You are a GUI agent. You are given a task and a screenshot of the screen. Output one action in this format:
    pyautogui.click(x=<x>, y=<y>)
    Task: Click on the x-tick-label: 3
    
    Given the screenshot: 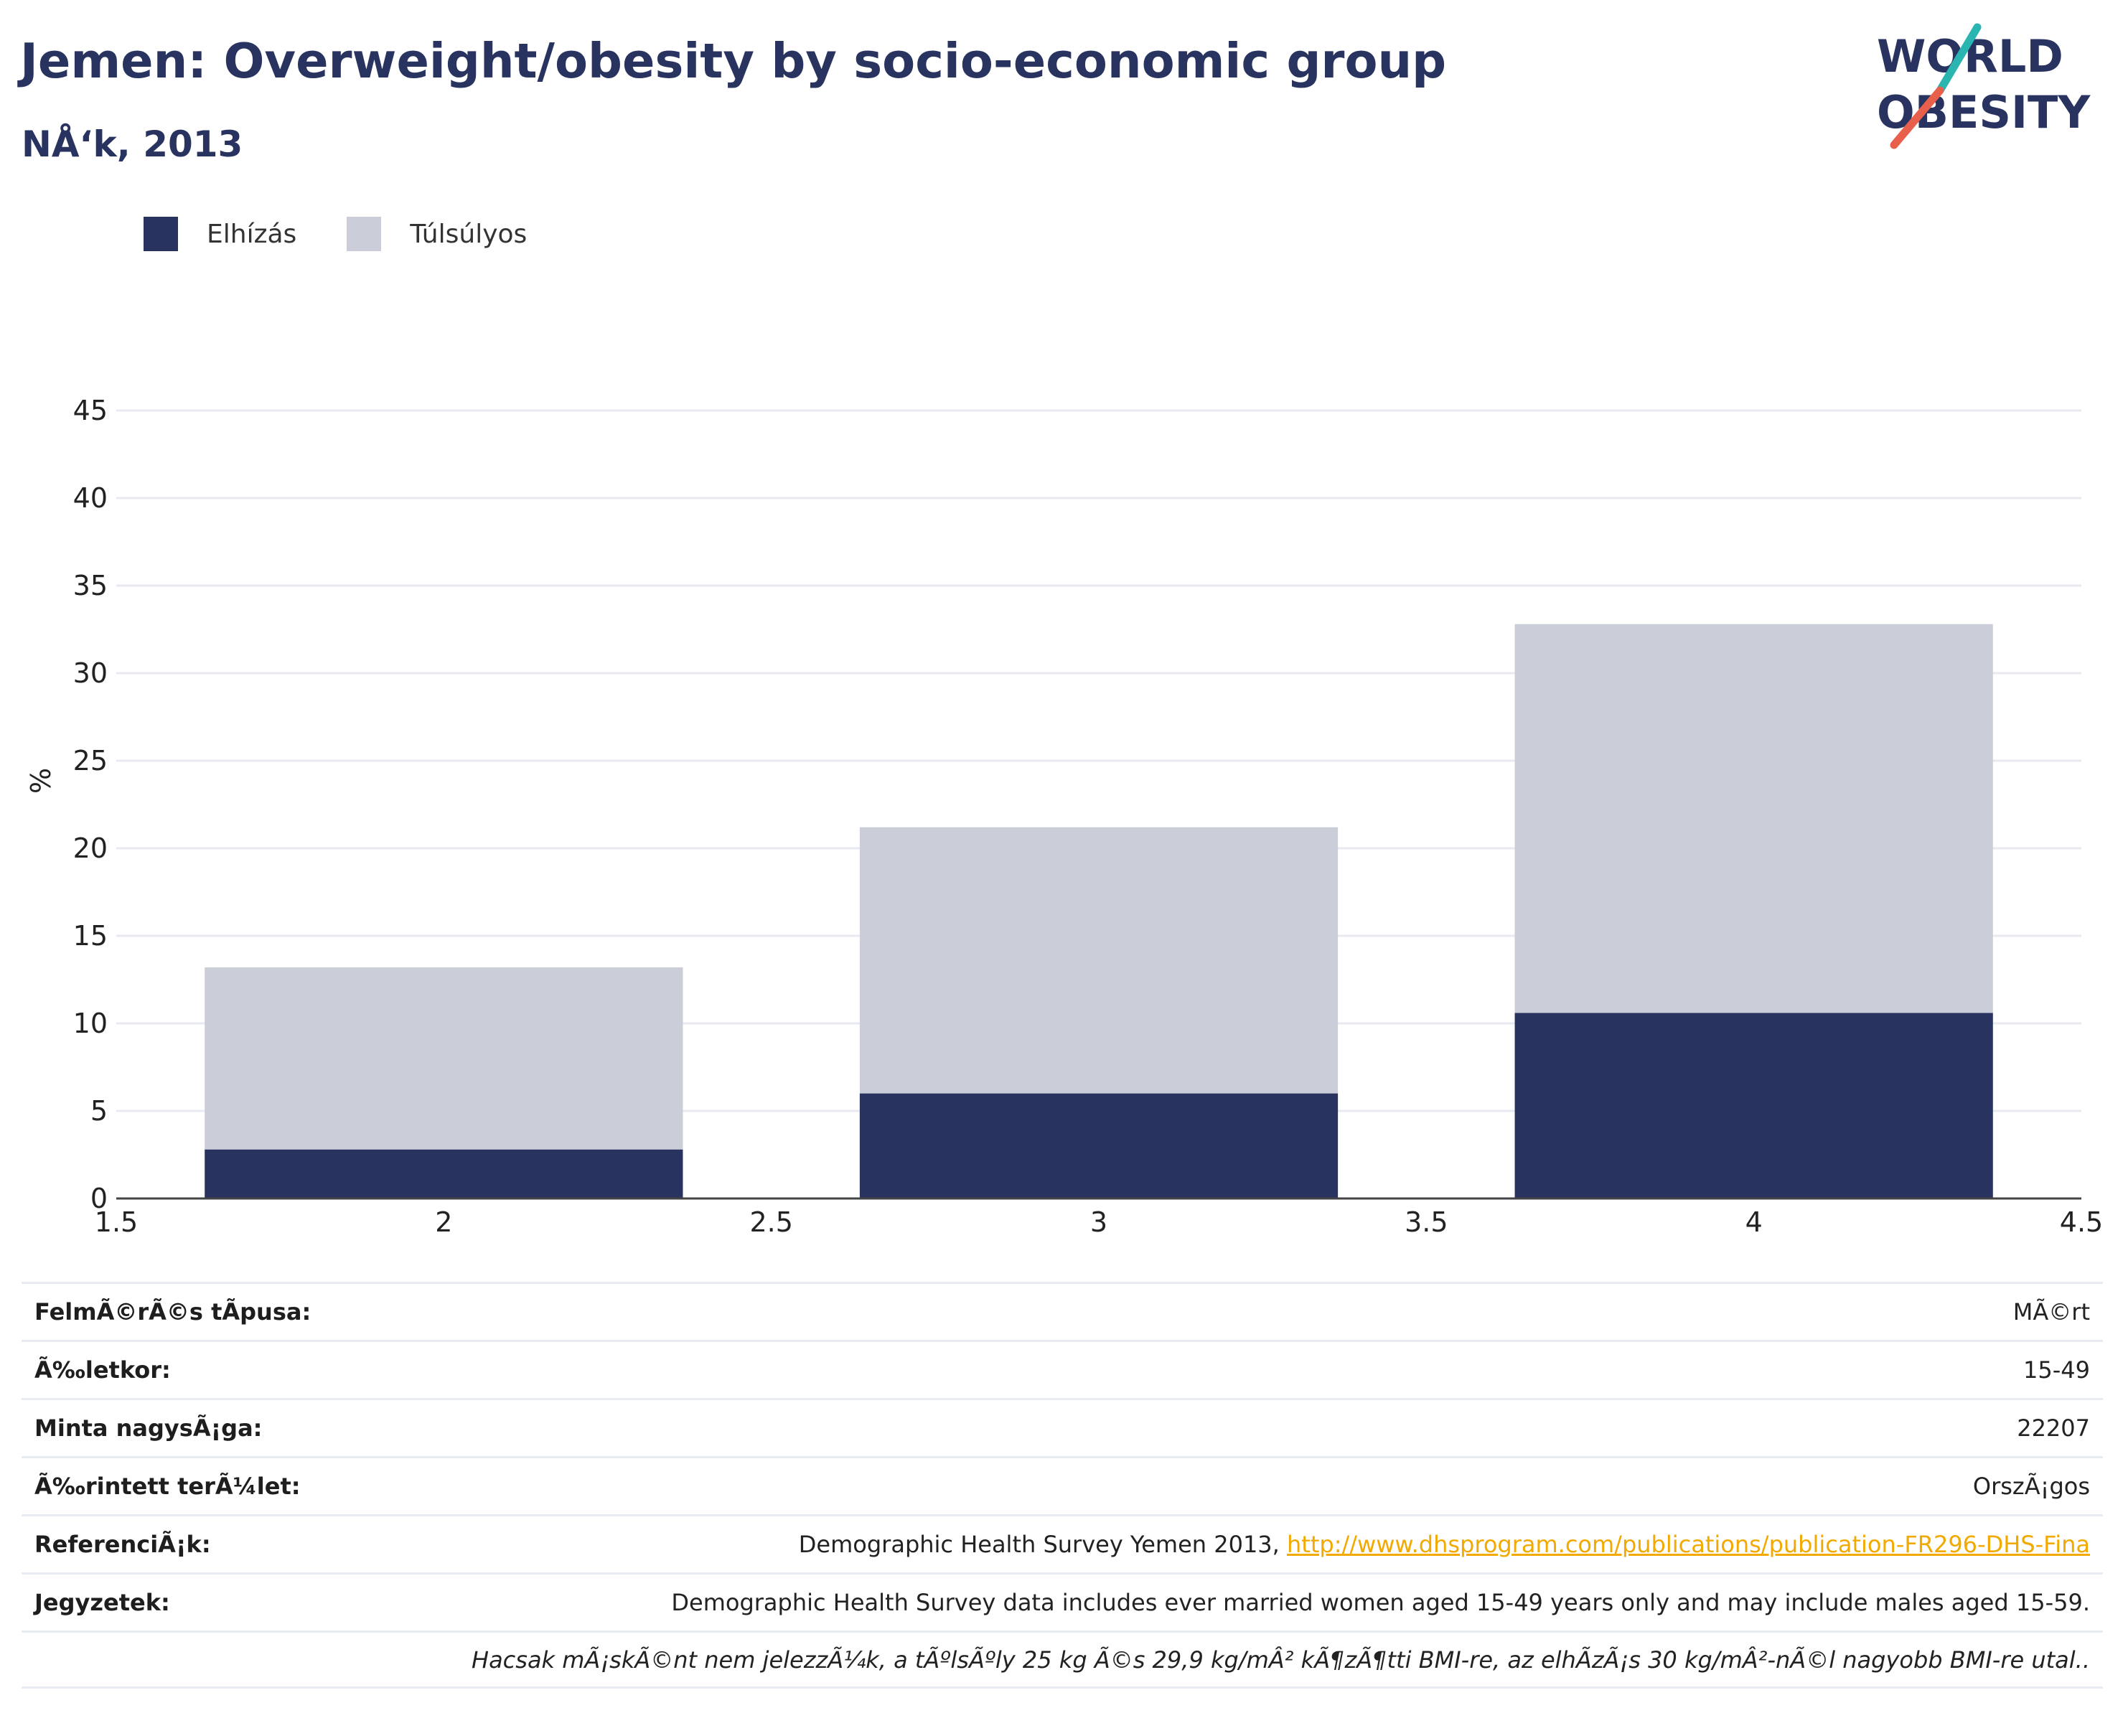 What is the action you would take?
    pyautogui.click(x=1098, y=1222)
    